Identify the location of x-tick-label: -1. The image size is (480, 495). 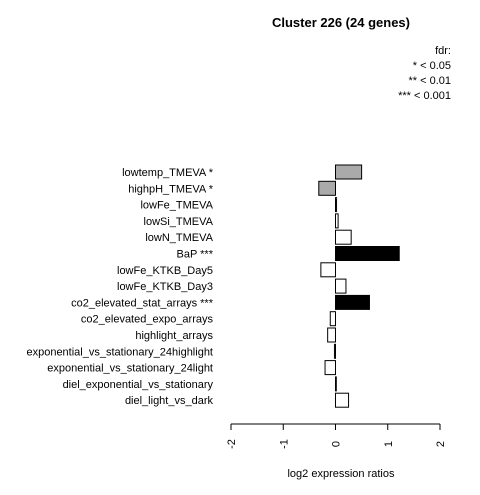
(284, 444).